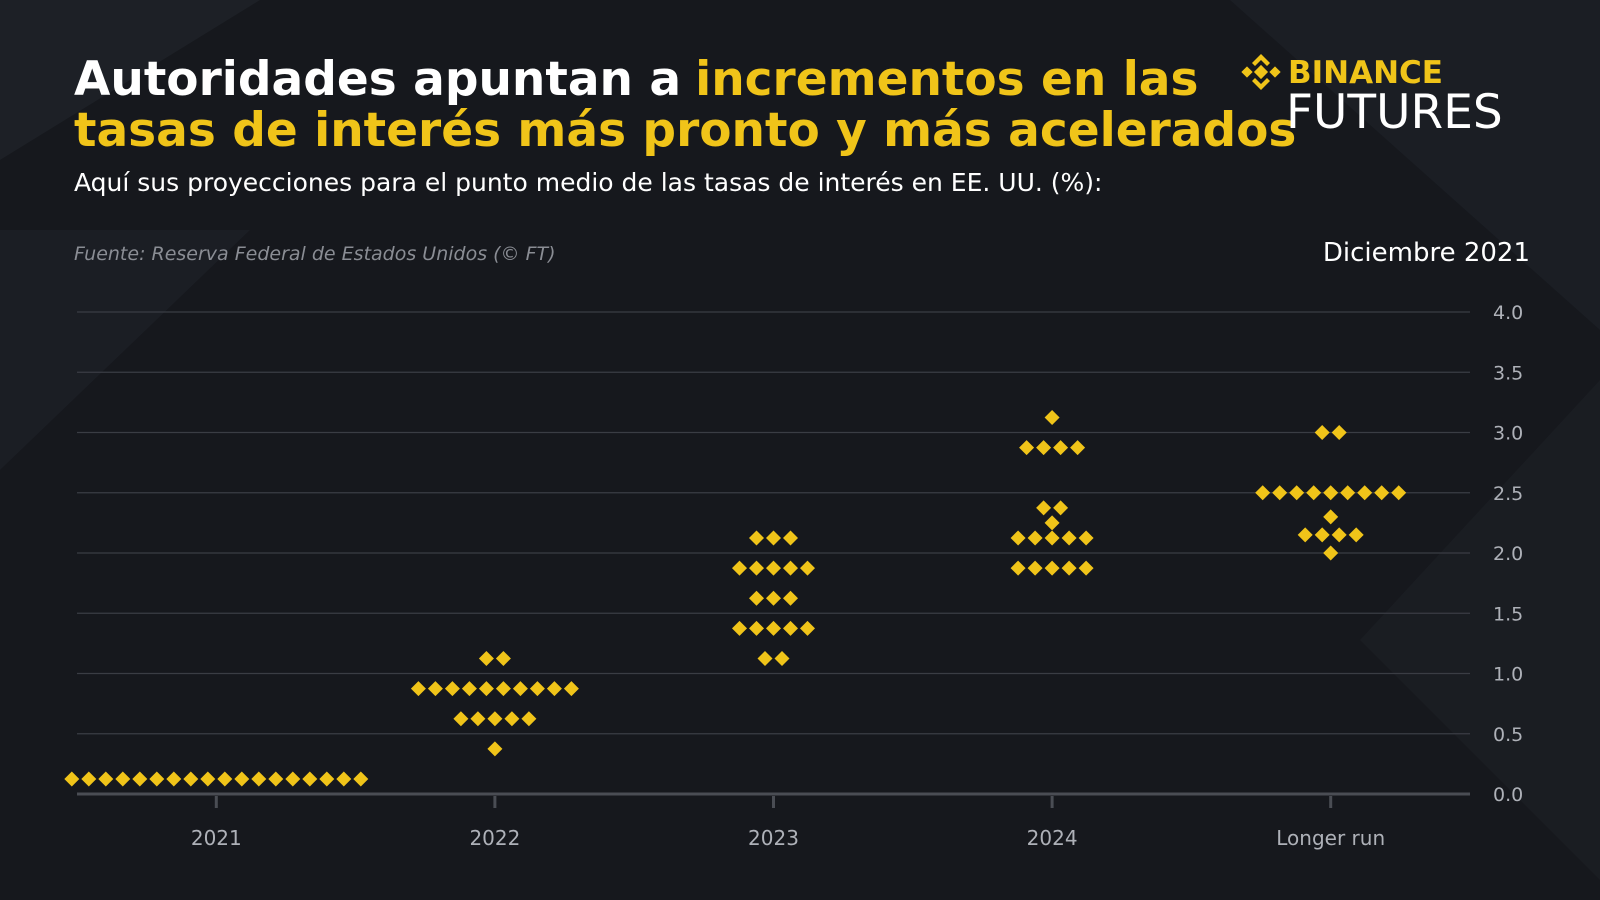 The width and height of the screenshot is (1600, 900). I want to click on x-tick-label: 2021, so click(216, 838).